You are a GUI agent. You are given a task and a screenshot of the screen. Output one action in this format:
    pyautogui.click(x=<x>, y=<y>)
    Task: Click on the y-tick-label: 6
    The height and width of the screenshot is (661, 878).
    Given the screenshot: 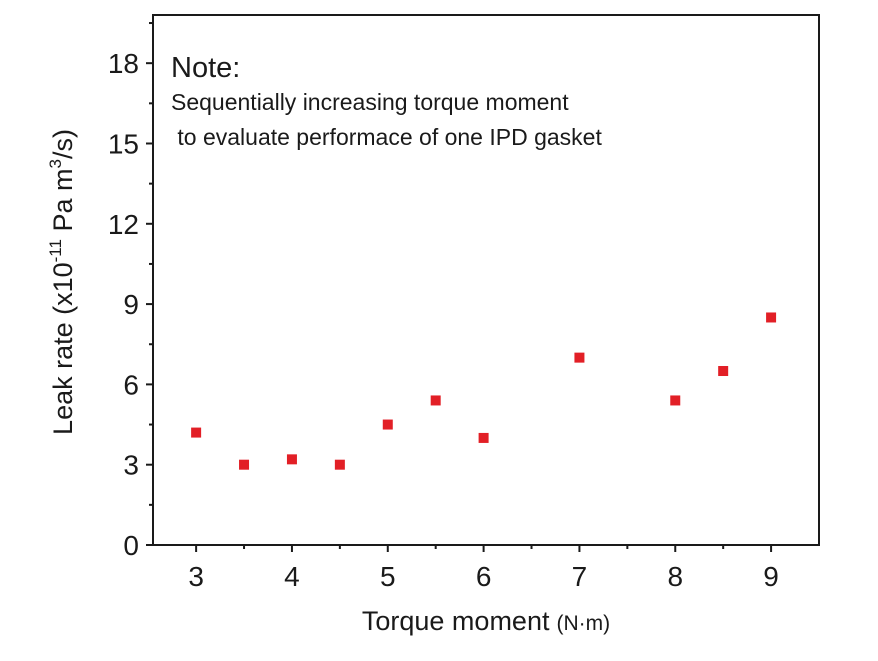 What is the action you would take?
    pyautogui.click(x=131, y=384)
    